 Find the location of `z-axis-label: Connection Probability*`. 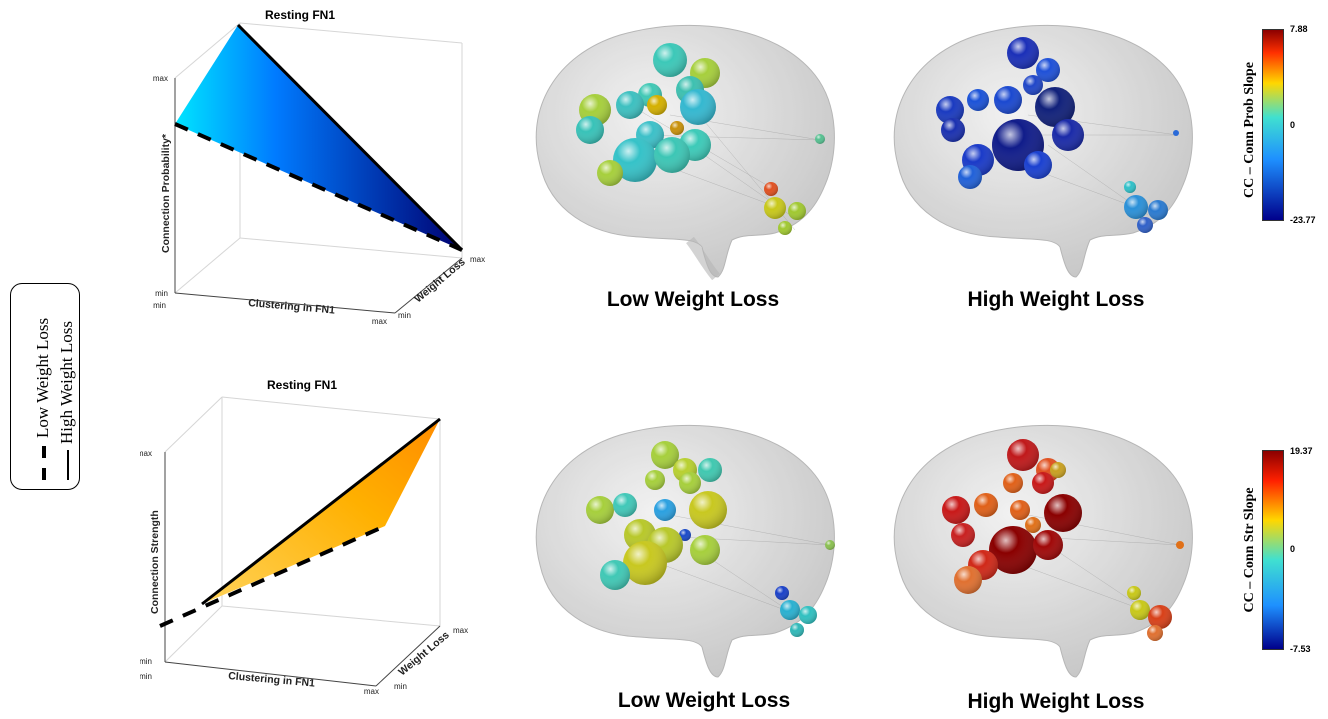

z-axis-label: Connection Probability* is located at coordinates (166, 193).